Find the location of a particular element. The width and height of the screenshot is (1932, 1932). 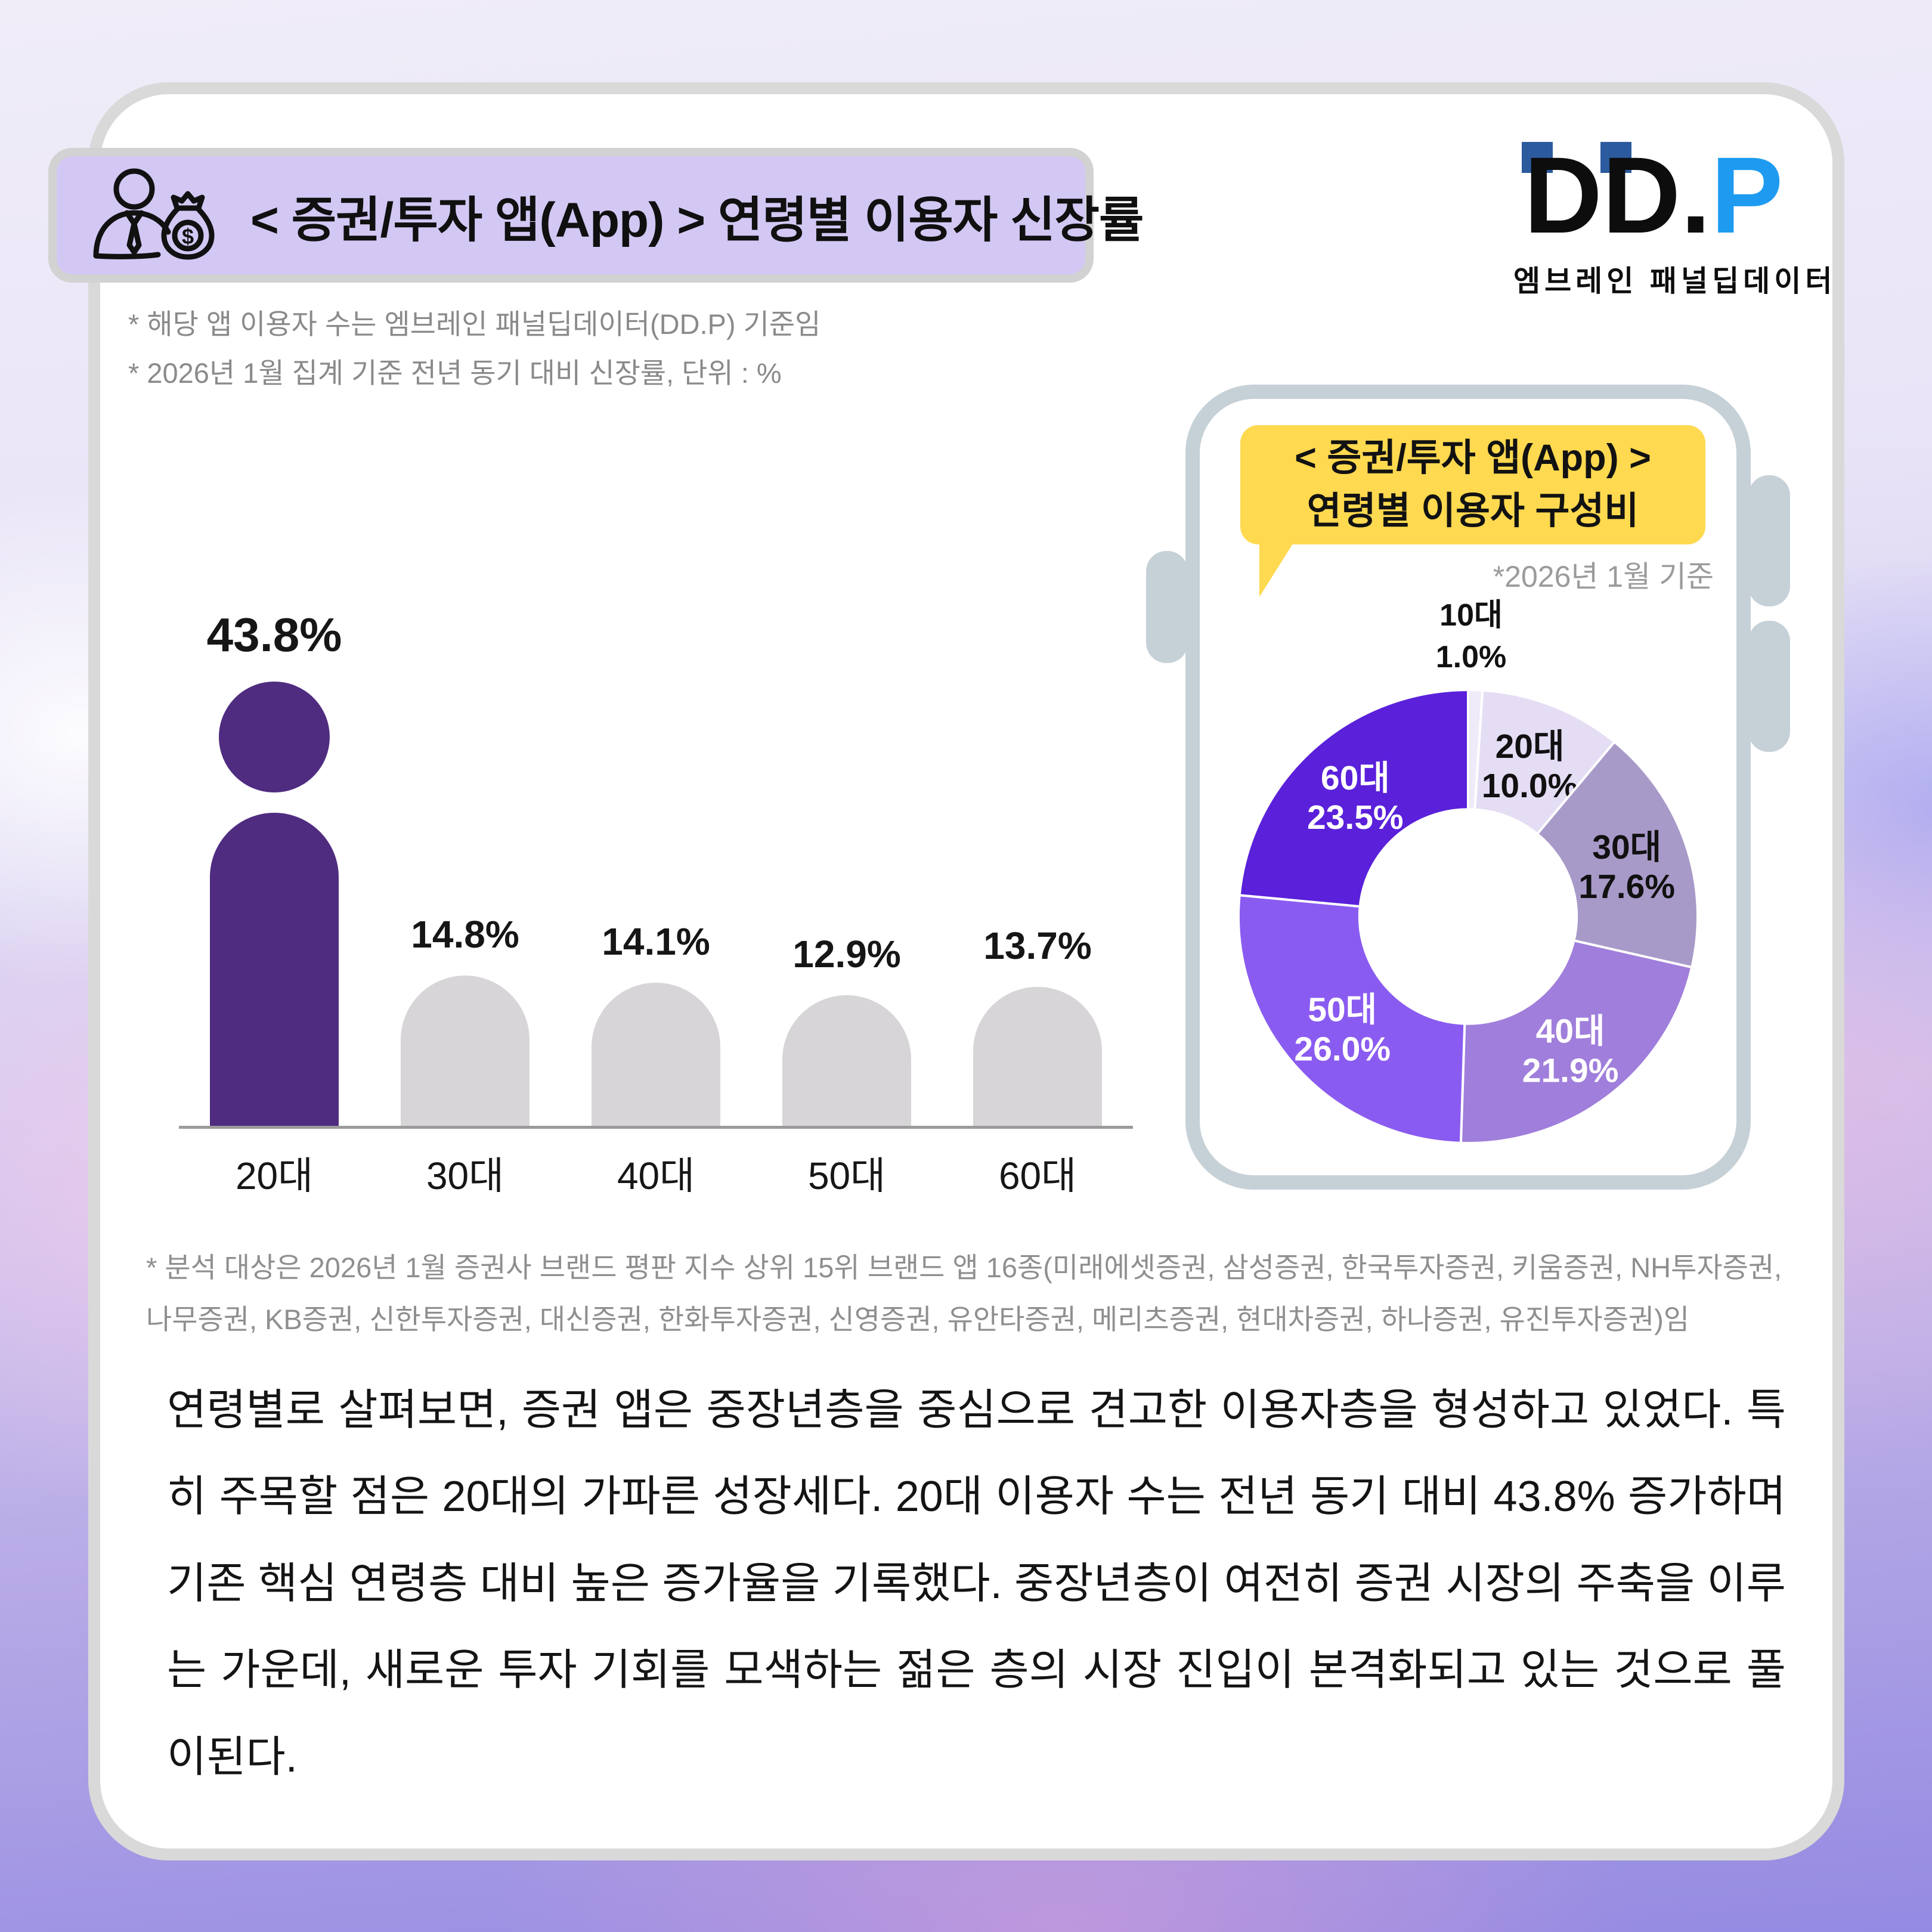

bar-20대: 43.8% is located at coordinates (274, 867).